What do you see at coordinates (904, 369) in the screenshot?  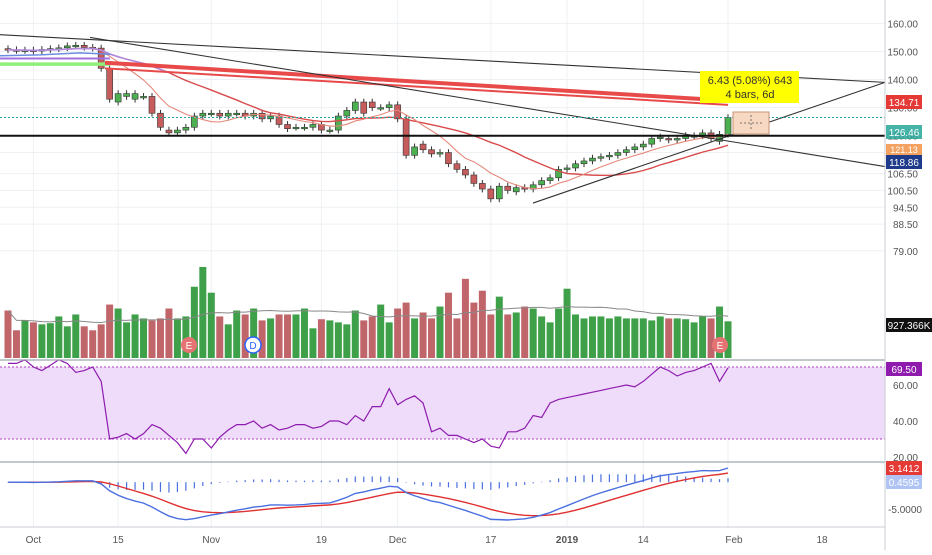 I see `badge-rsi: 69.50` at bounding box center [904, 369].